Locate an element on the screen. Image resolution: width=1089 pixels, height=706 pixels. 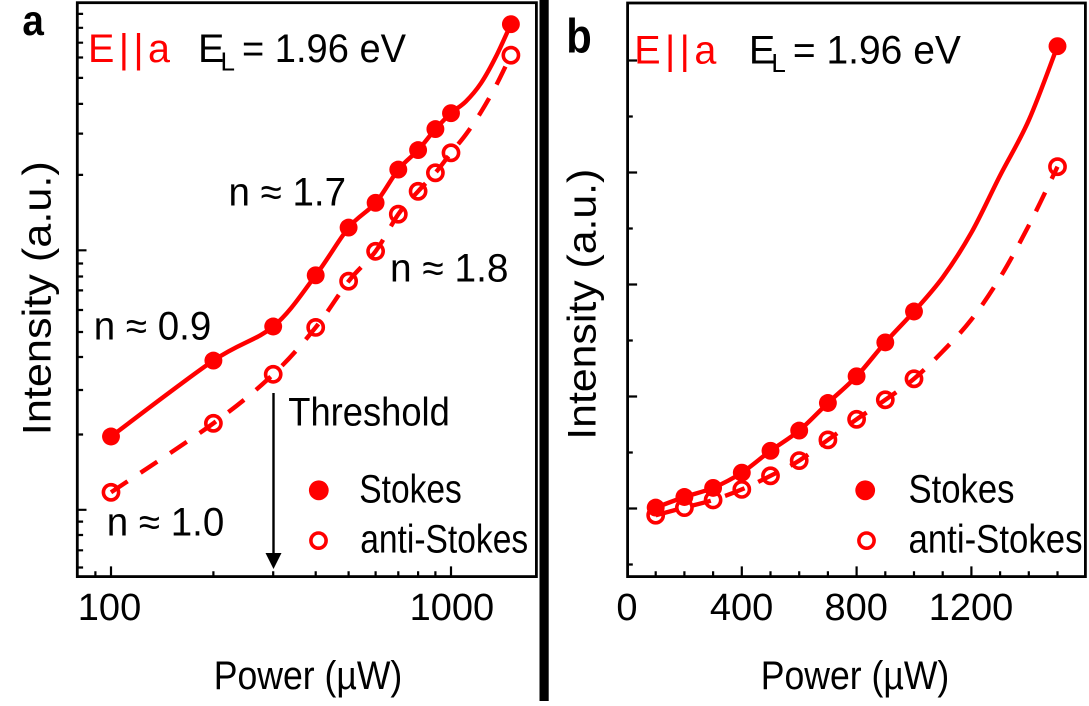
svg-text: n ≈ 1.0 is located at coordinates (166, 523).